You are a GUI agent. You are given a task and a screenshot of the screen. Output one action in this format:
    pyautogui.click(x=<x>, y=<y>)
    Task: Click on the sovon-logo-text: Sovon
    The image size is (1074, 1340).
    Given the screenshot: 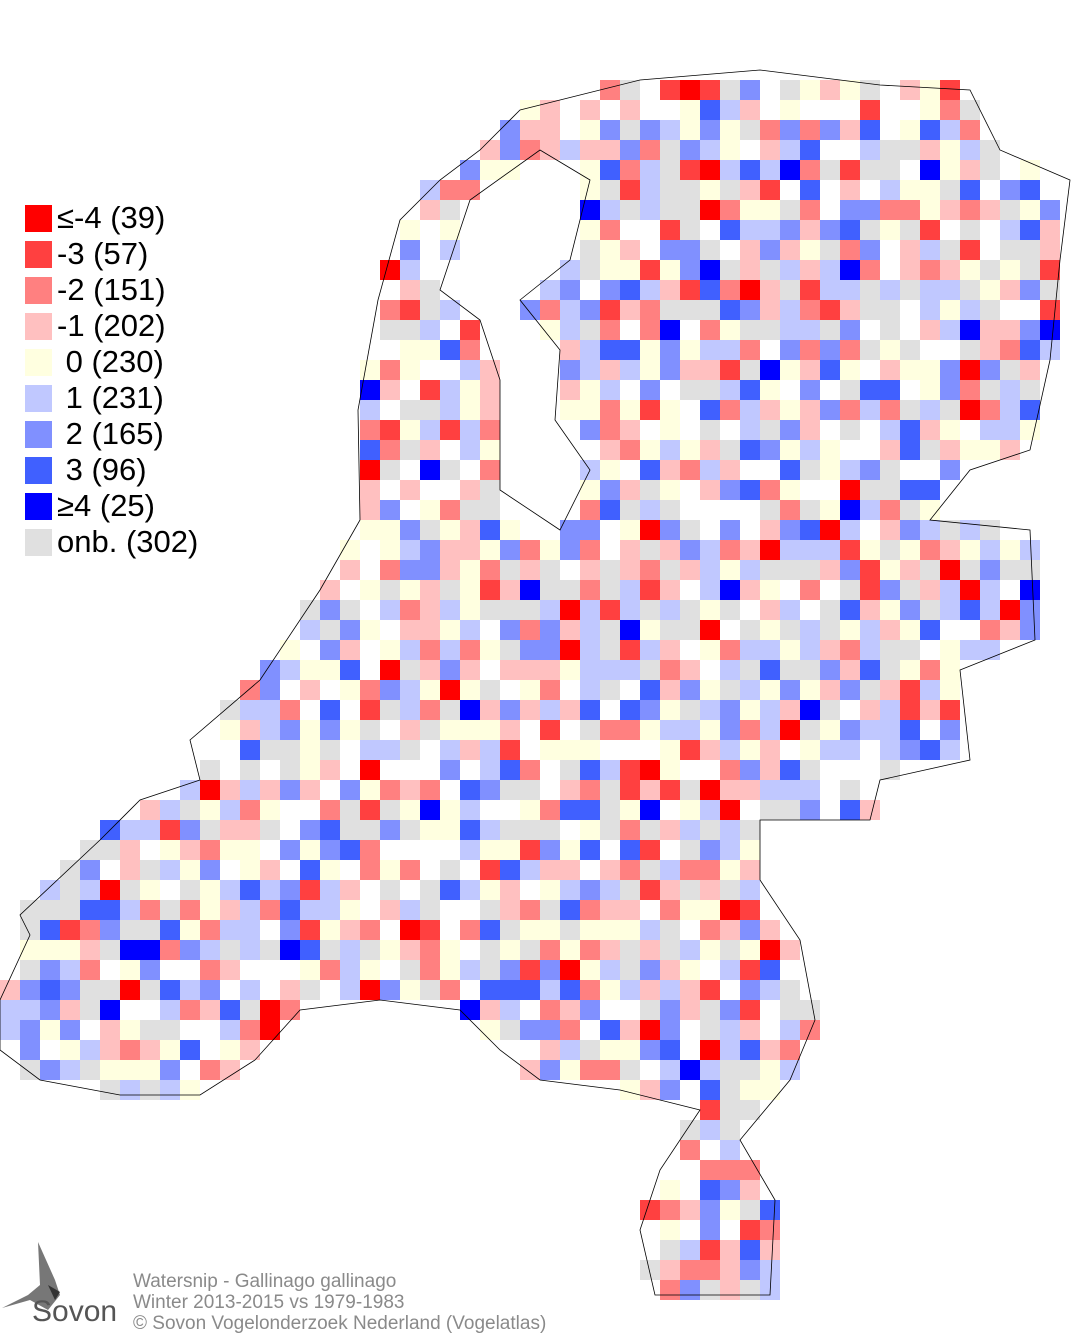 What is the action you would take?
    pyautogui.click(x=75, y=1311)
    